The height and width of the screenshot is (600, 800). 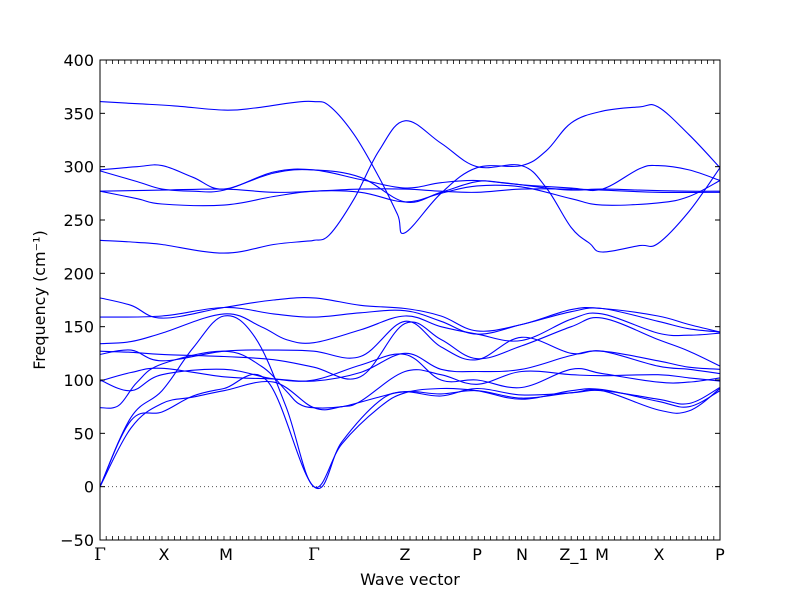 I want to click on y-axis-label: Frequency (cm⁻¹), so click(x=39, y=299).